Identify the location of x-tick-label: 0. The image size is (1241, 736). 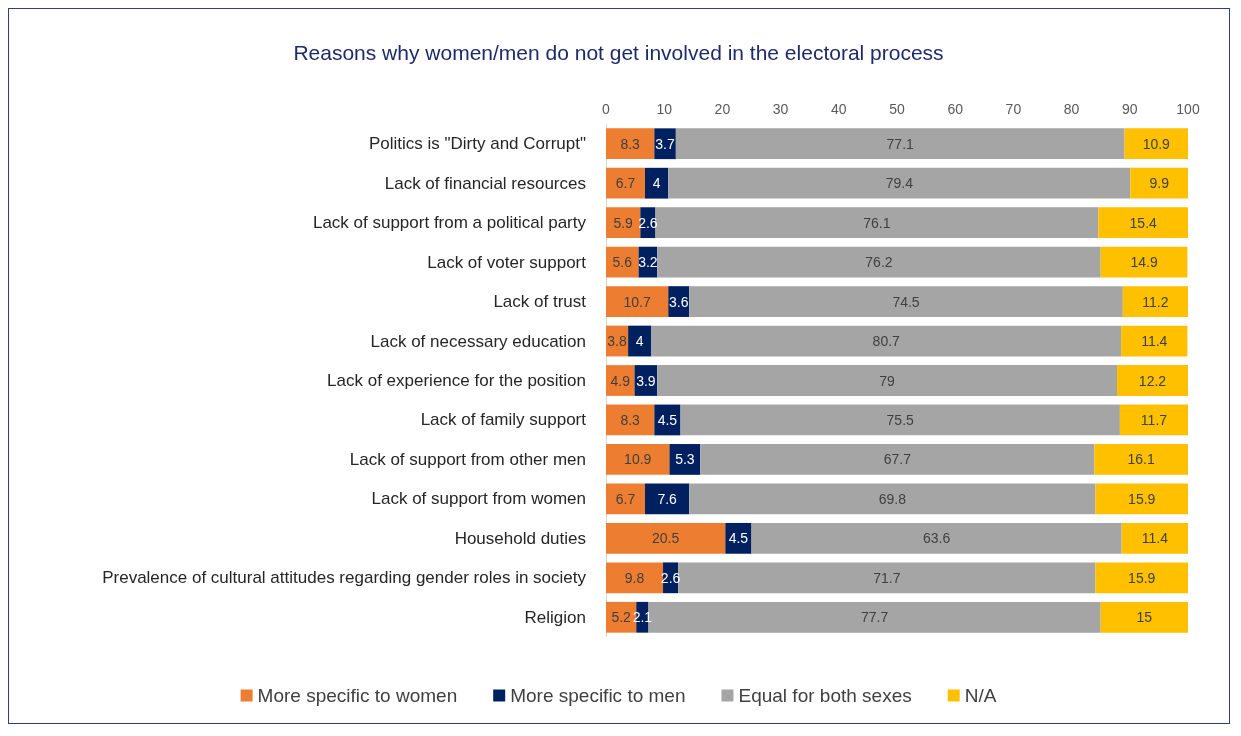
(606, 109).